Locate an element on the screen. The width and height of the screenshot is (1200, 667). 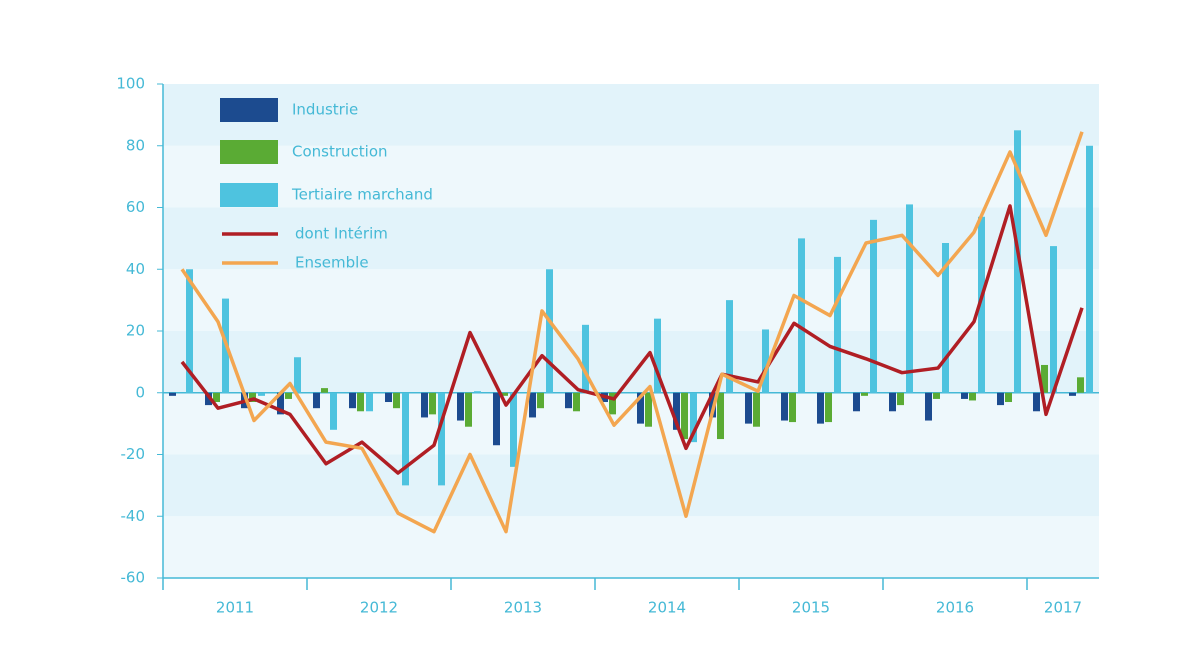
y-tick-label: 0 is located at coordinates (140, 392).